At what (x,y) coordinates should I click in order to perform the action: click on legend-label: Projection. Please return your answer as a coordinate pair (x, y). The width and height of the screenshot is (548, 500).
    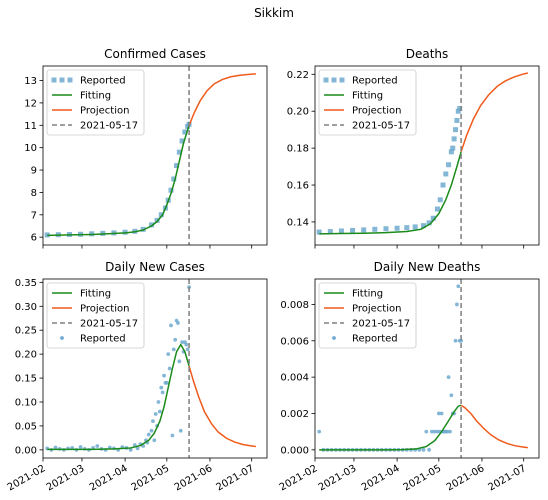
    Looking at the image, I should click on (376, 309).